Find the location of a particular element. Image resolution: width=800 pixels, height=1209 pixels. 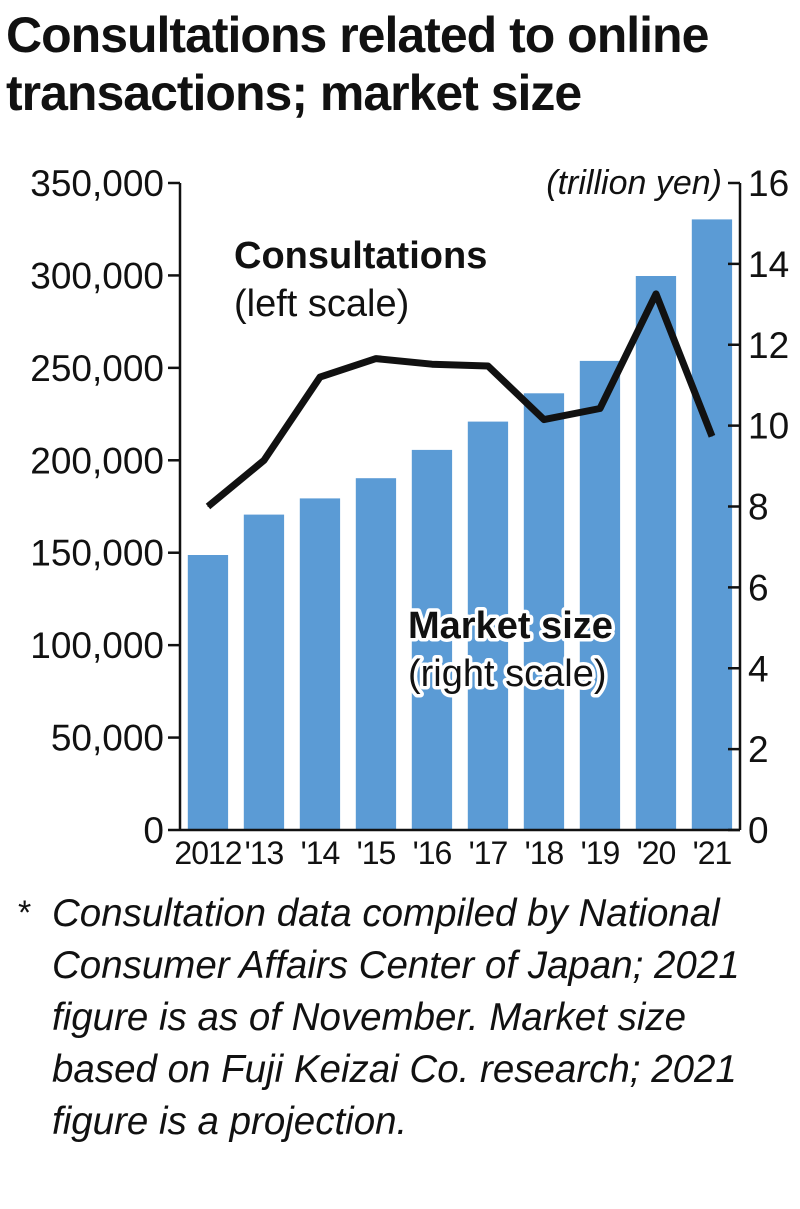

consultations-series-sublabel: (left scale) is located at coordinates (321, 304).